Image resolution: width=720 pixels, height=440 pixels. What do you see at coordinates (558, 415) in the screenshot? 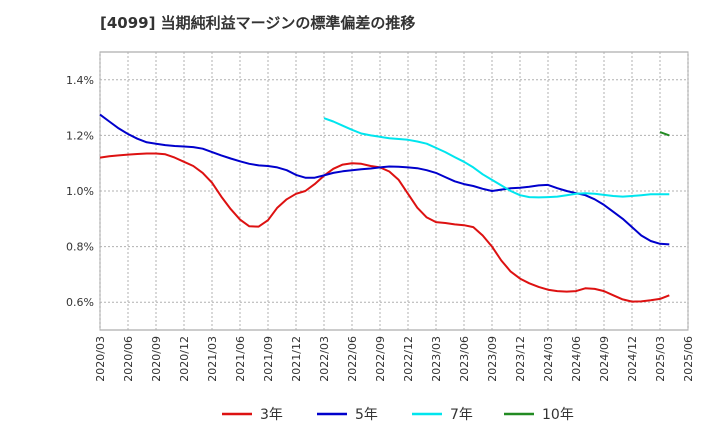
I see `legend-label: 10年` at bounding box center [558, 415].